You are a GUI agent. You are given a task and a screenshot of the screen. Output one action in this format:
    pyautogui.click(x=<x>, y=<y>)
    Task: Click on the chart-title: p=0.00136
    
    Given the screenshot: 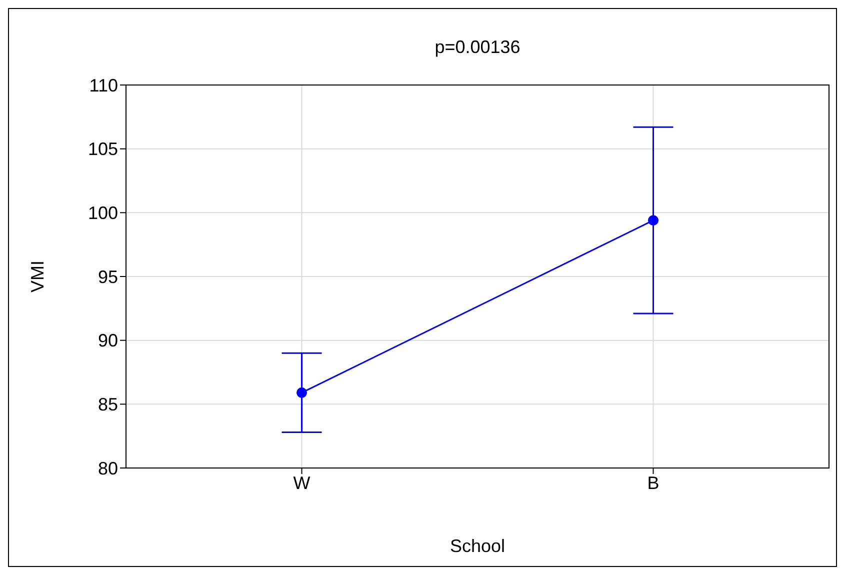 What is the action you would take?
    pyautogui.click(x=478, y=47)
    